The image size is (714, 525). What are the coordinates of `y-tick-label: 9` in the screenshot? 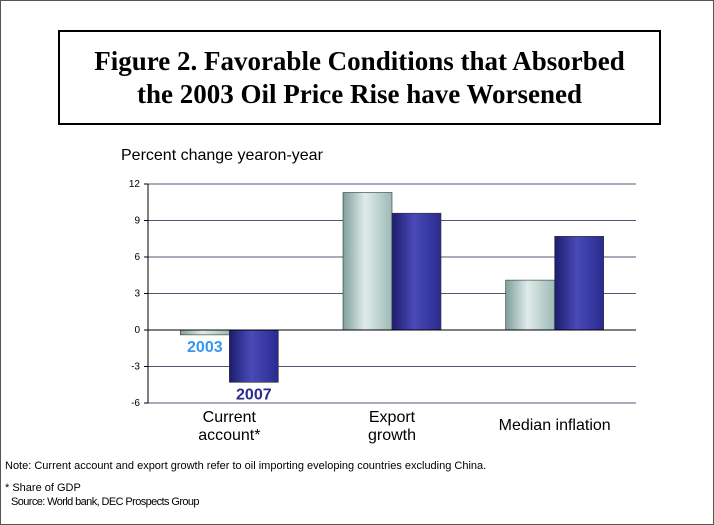 It's located at (137, 221).